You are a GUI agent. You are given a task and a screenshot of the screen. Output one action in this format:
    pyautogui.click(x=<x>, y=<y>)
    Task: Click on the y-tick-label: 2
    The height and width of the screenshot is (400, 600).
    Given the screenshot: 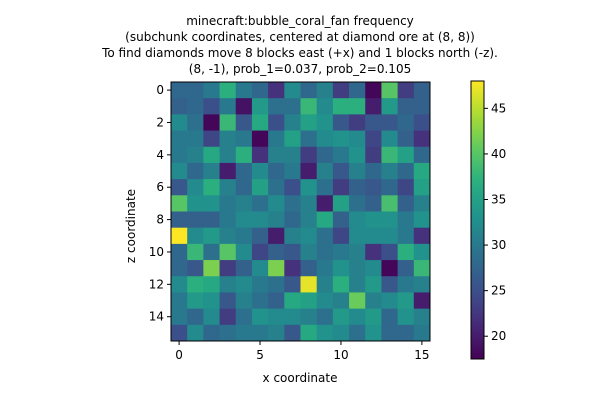 What is the action you would take?
    pyautogui.click(x=160, y=122)
    